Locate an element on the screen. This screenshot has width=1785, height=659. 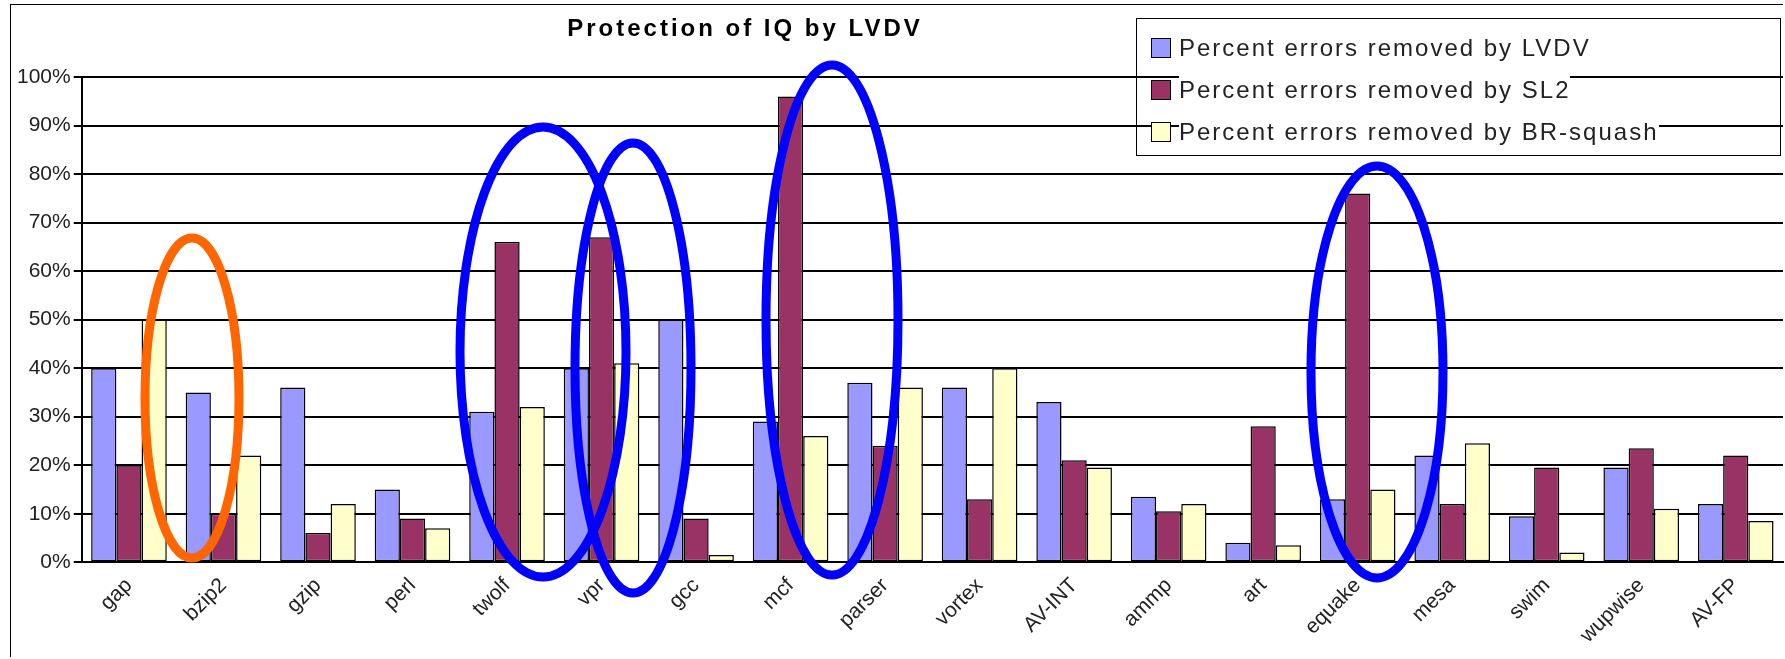
x-tick-label: gzip is located at coordinates (303, 594).